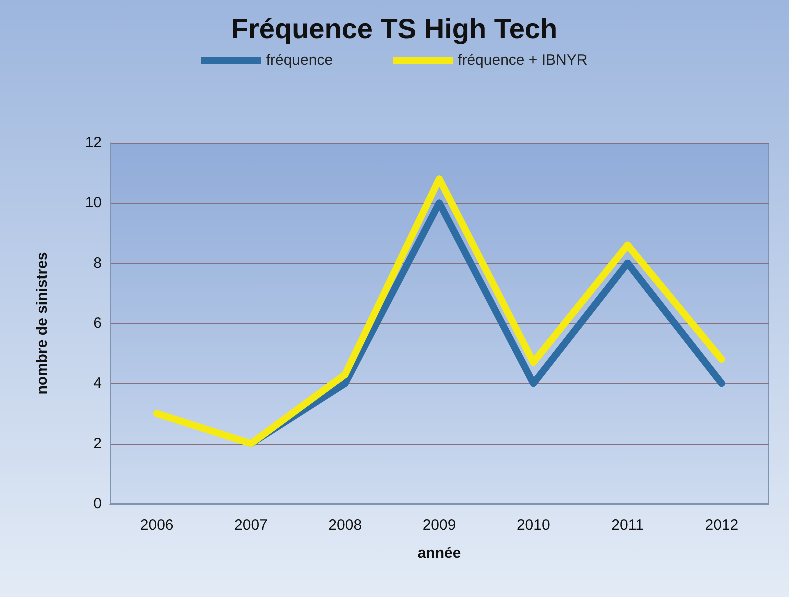 The height and width of the screenshot is (597, 789). Describe the element at coordinates (523, 60) in the screenshot. I see `legend-label: fréquence + IBNYR` at that location.